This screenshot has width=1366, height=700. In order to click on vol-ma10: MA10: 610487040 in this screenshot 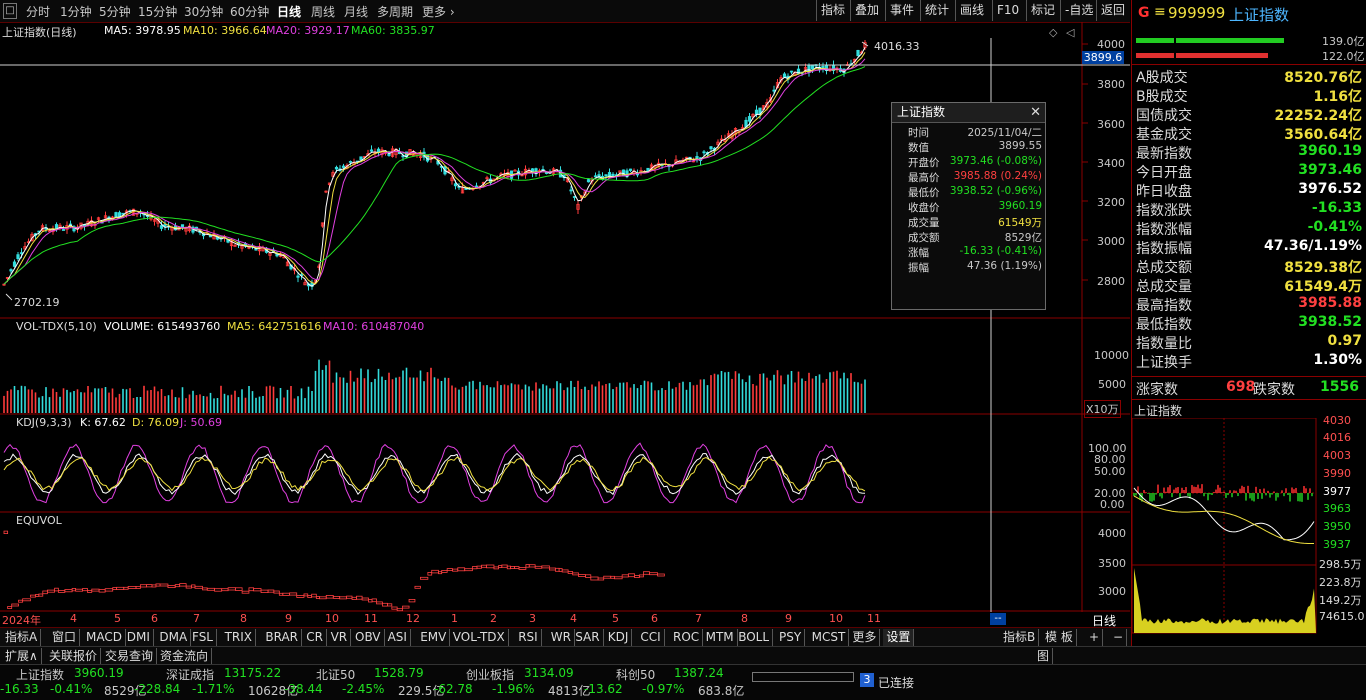, I will do `click(374, 326)`.